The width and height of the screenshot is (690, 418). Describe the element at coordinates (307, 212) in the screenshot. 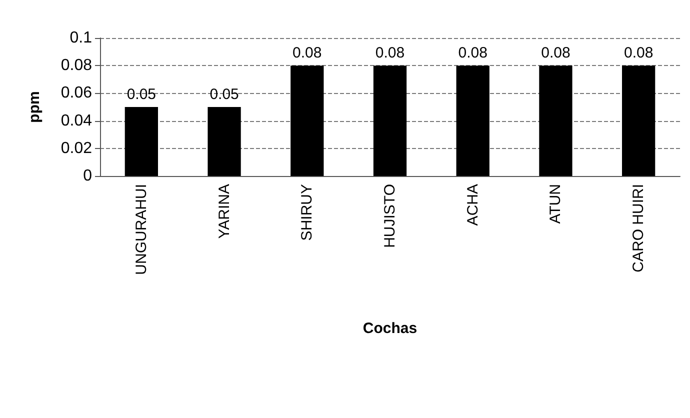

I see `x-tick-label: SHIRUY` at that location.